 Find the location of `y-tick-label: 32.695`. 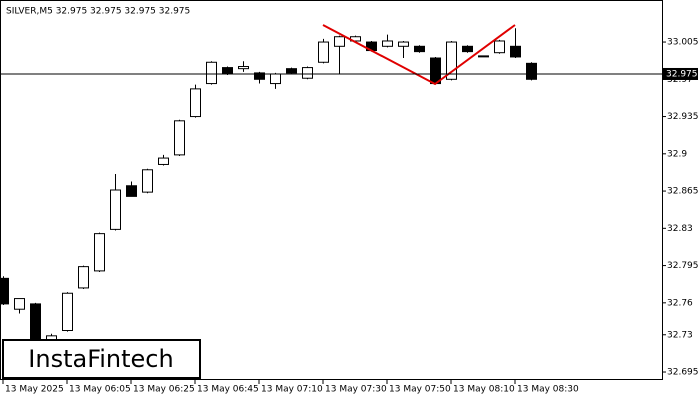

y-tick-label: 32.695 is located at coordinates (683, 373).